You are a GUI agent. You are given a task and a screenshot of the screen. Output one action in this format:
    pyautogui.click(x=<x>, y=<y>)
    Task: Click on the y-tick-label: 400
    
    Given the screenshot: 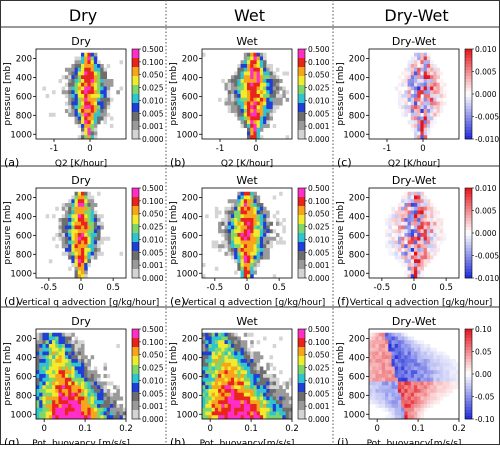 What is the action you would take?
    pyautogui.click(x=357, y=358)
    